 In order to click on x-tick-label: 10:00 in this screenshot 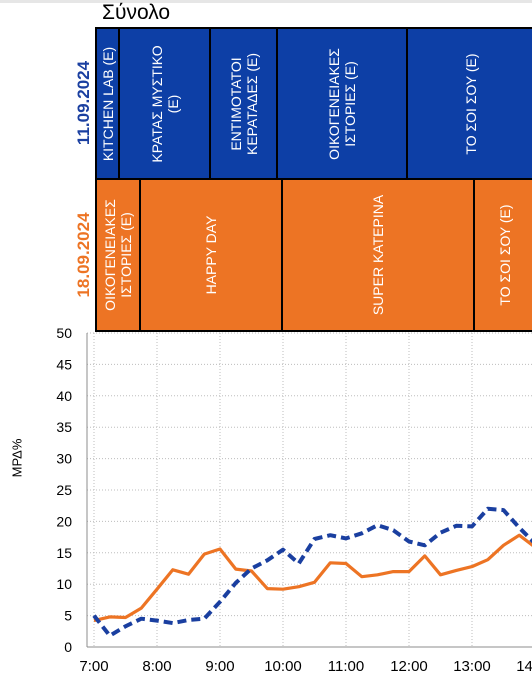, I will do `click(283, 666)`.